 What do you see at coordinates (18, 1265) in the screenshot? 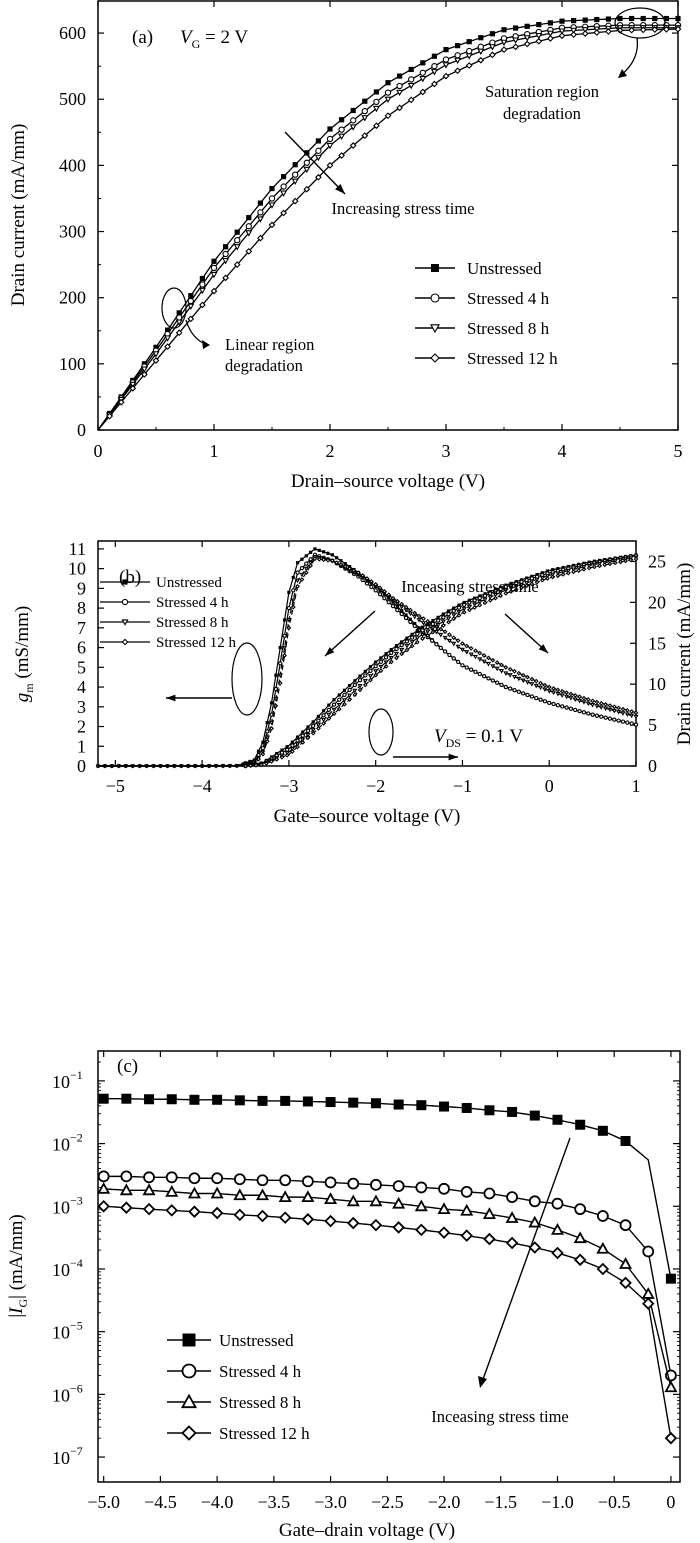
I see `y-axis-label: |IG| (mA/mm)` at bounding box center [18, 1265].